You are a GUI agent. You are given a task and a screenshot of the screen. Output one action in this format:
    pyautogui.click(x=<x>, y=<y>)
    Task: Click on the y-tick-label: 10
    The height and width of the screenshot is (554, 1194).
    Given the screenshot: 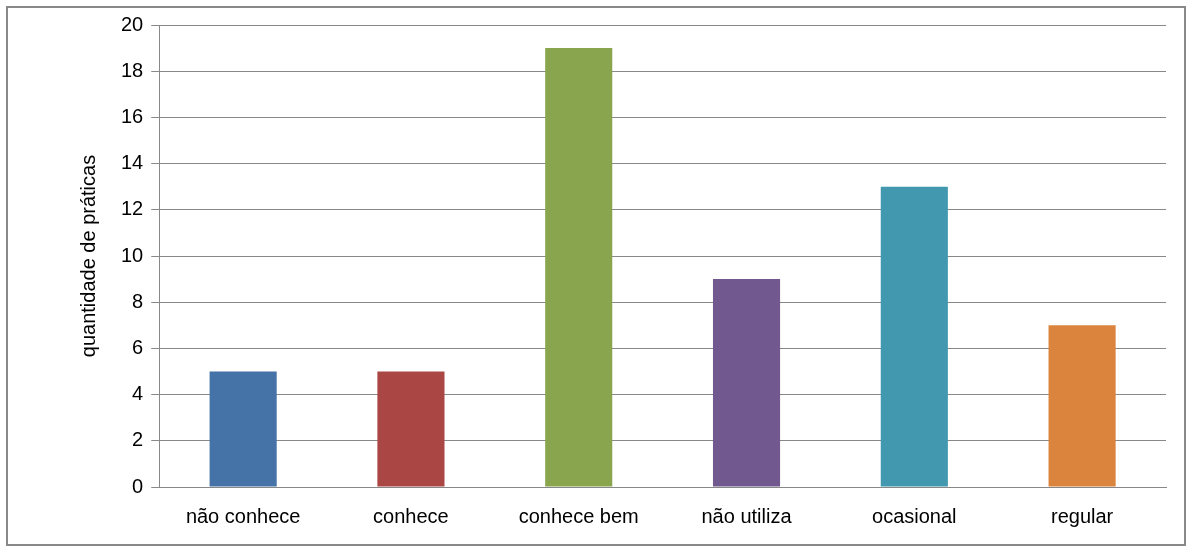 What is the action you would take?
    pyautogui.click(x=132, y=254)
    